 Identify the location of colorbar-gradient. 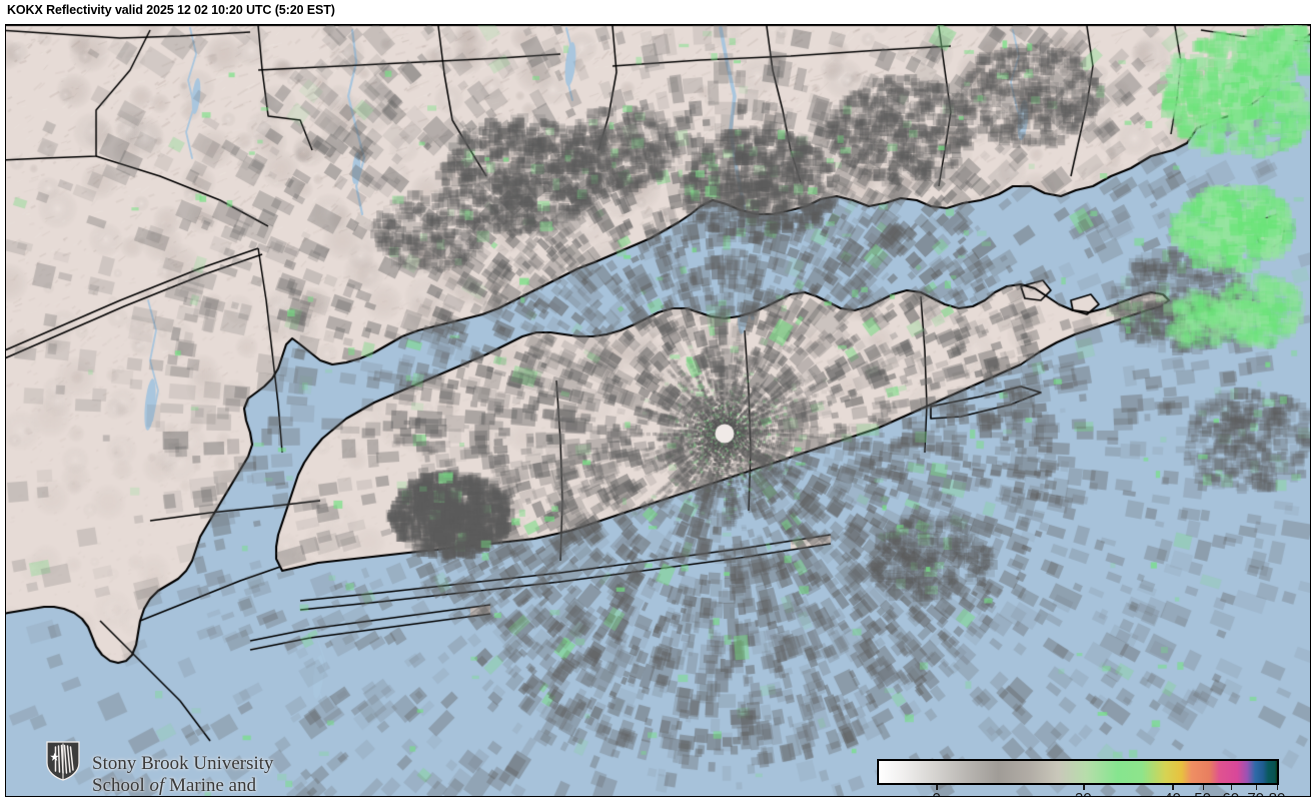
(1078, 772).